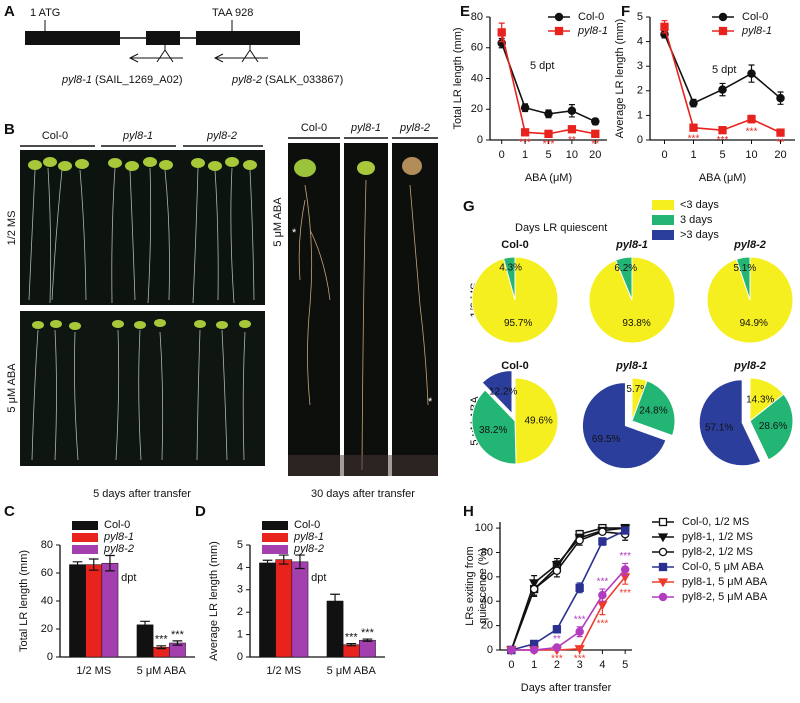  I want to click on panel-letter: B, so click(9, 129).